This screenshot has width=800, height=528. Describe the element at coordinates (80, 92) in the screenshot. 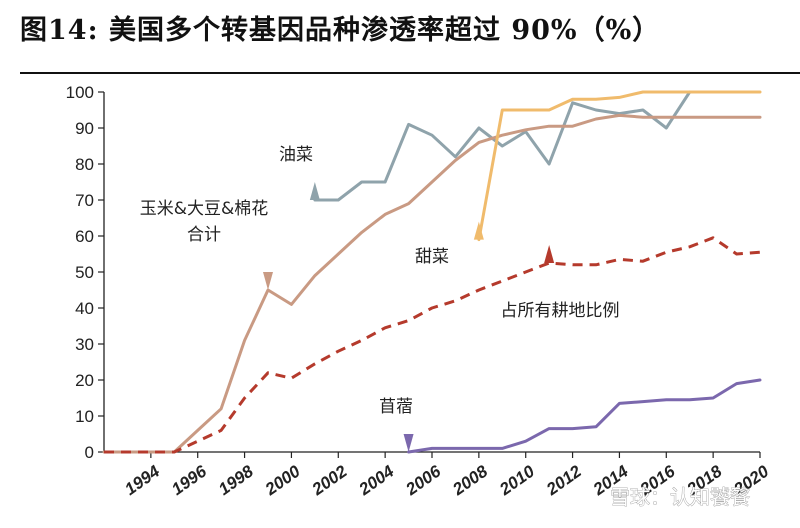

I see `y-tick-label: 100` at that location.